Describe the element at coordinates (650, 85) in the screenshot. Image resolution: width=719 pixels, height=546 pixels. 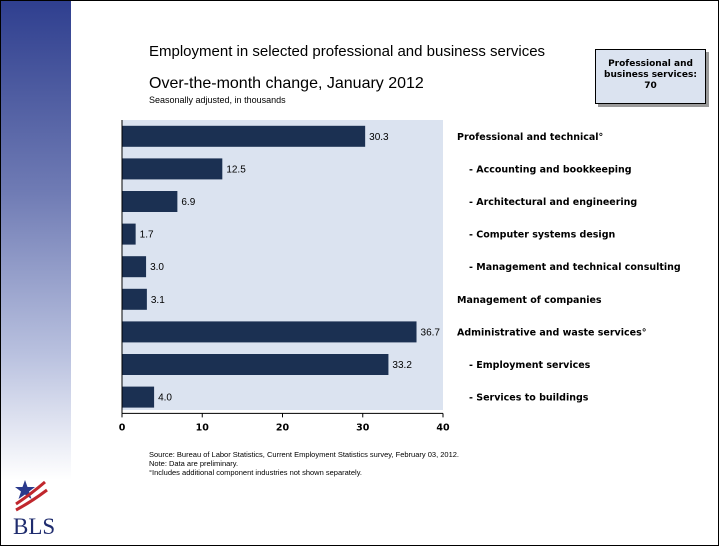
I see `callout-value: 70` at that location.